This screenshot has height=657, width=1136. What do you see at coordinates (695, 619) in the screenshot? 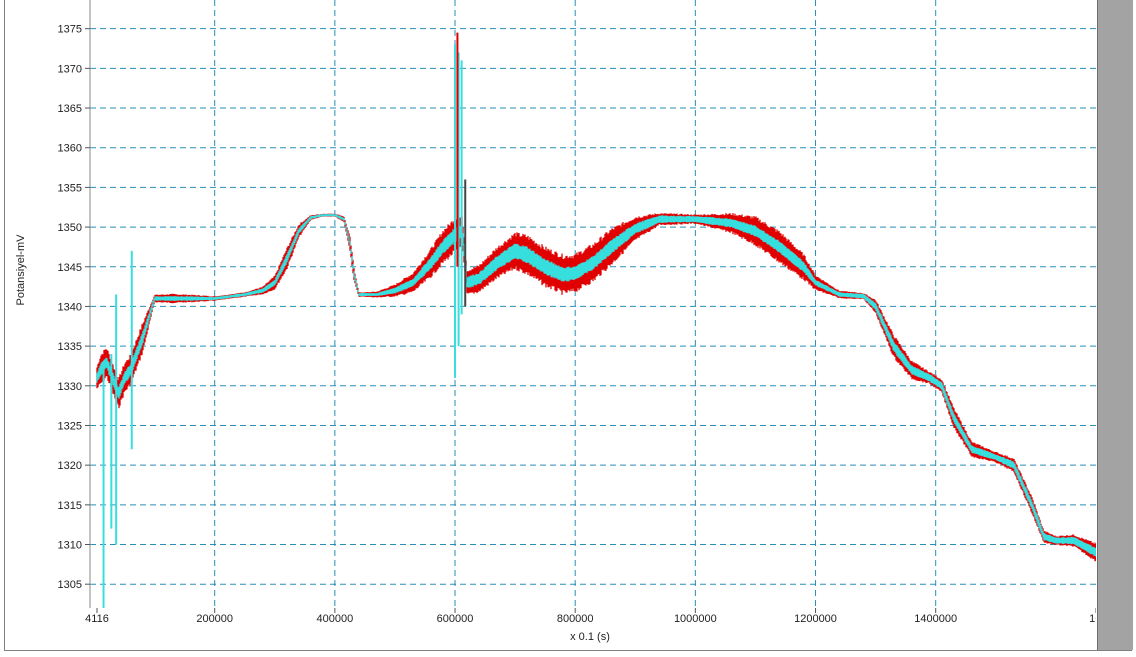
I see `x-tick-label: 1000000` at bounding box center [695, 619].